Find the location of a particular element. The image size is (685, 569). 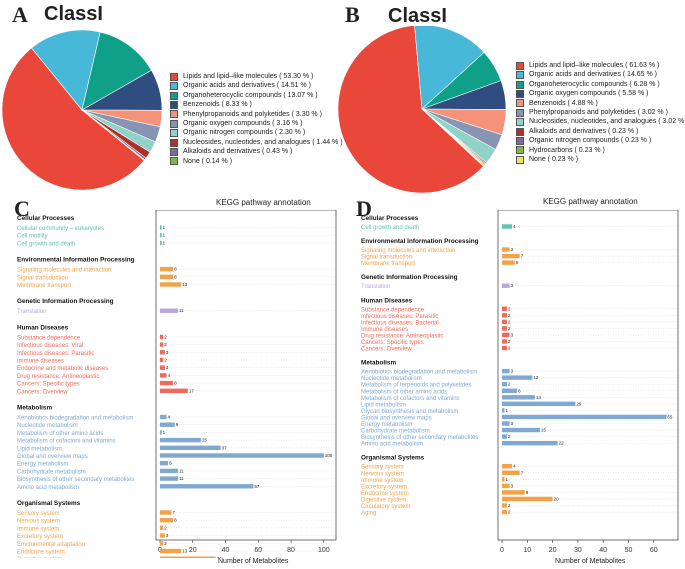

pathway-label: Cellular community – eukaryotes is located at coordinates (60, 229).